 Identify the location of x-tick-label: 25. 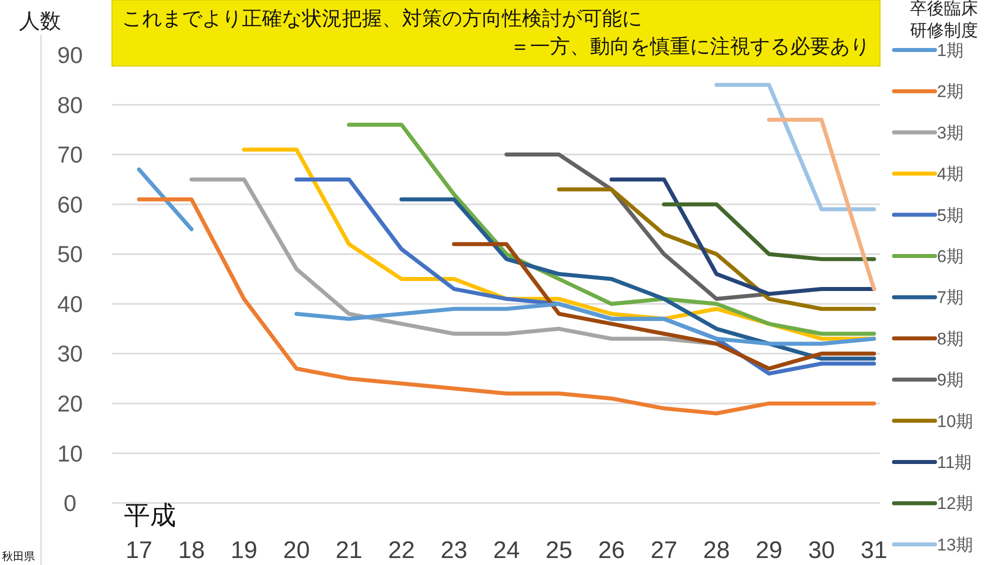
(559, 550).